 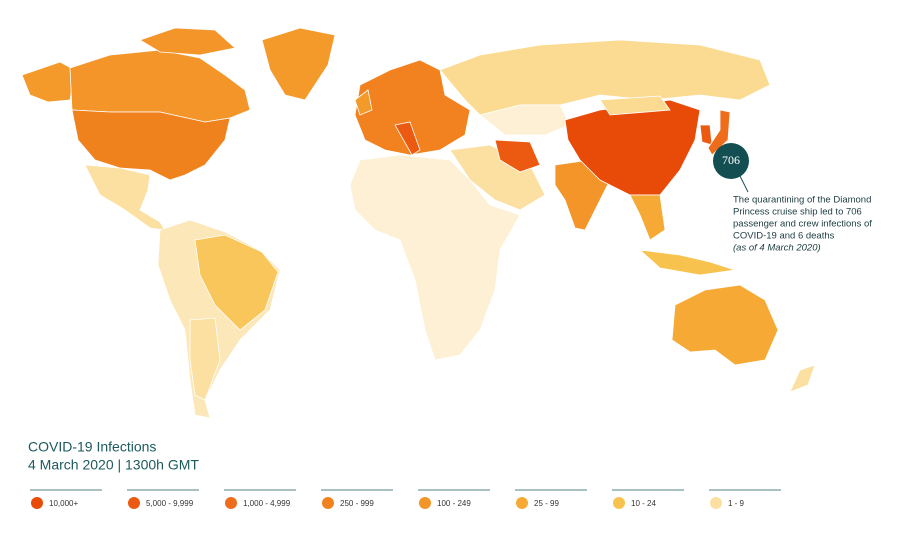 I want to click on arctic-islands, so click(x=187, y=41).